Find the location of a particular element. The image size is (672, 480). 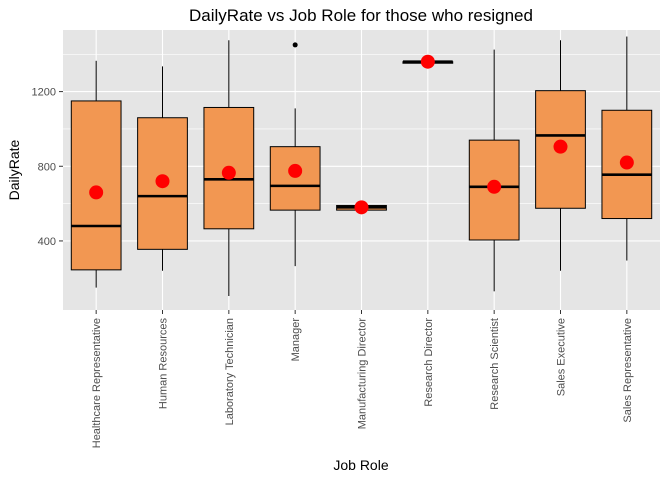

y-axis-title: DailyRate is located at coordinates (14, 169).